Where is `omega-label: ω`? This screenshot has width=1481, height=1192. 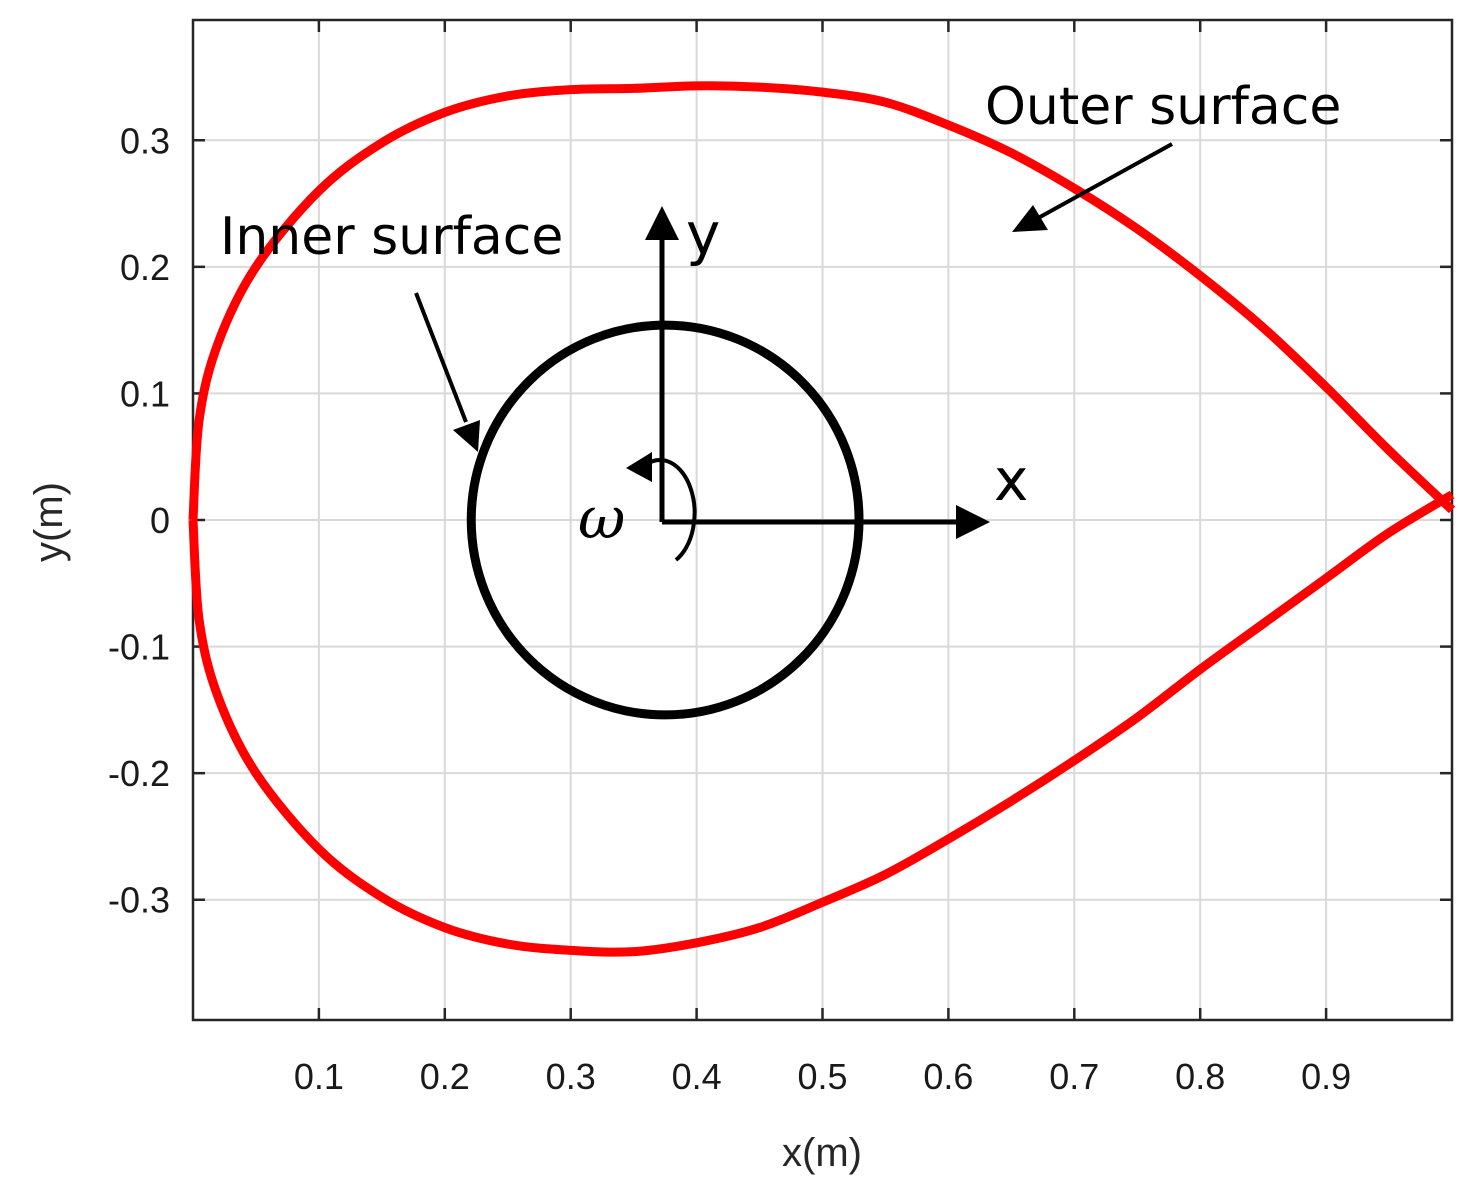
omega-label: ω is located at coordinates (601, 518).